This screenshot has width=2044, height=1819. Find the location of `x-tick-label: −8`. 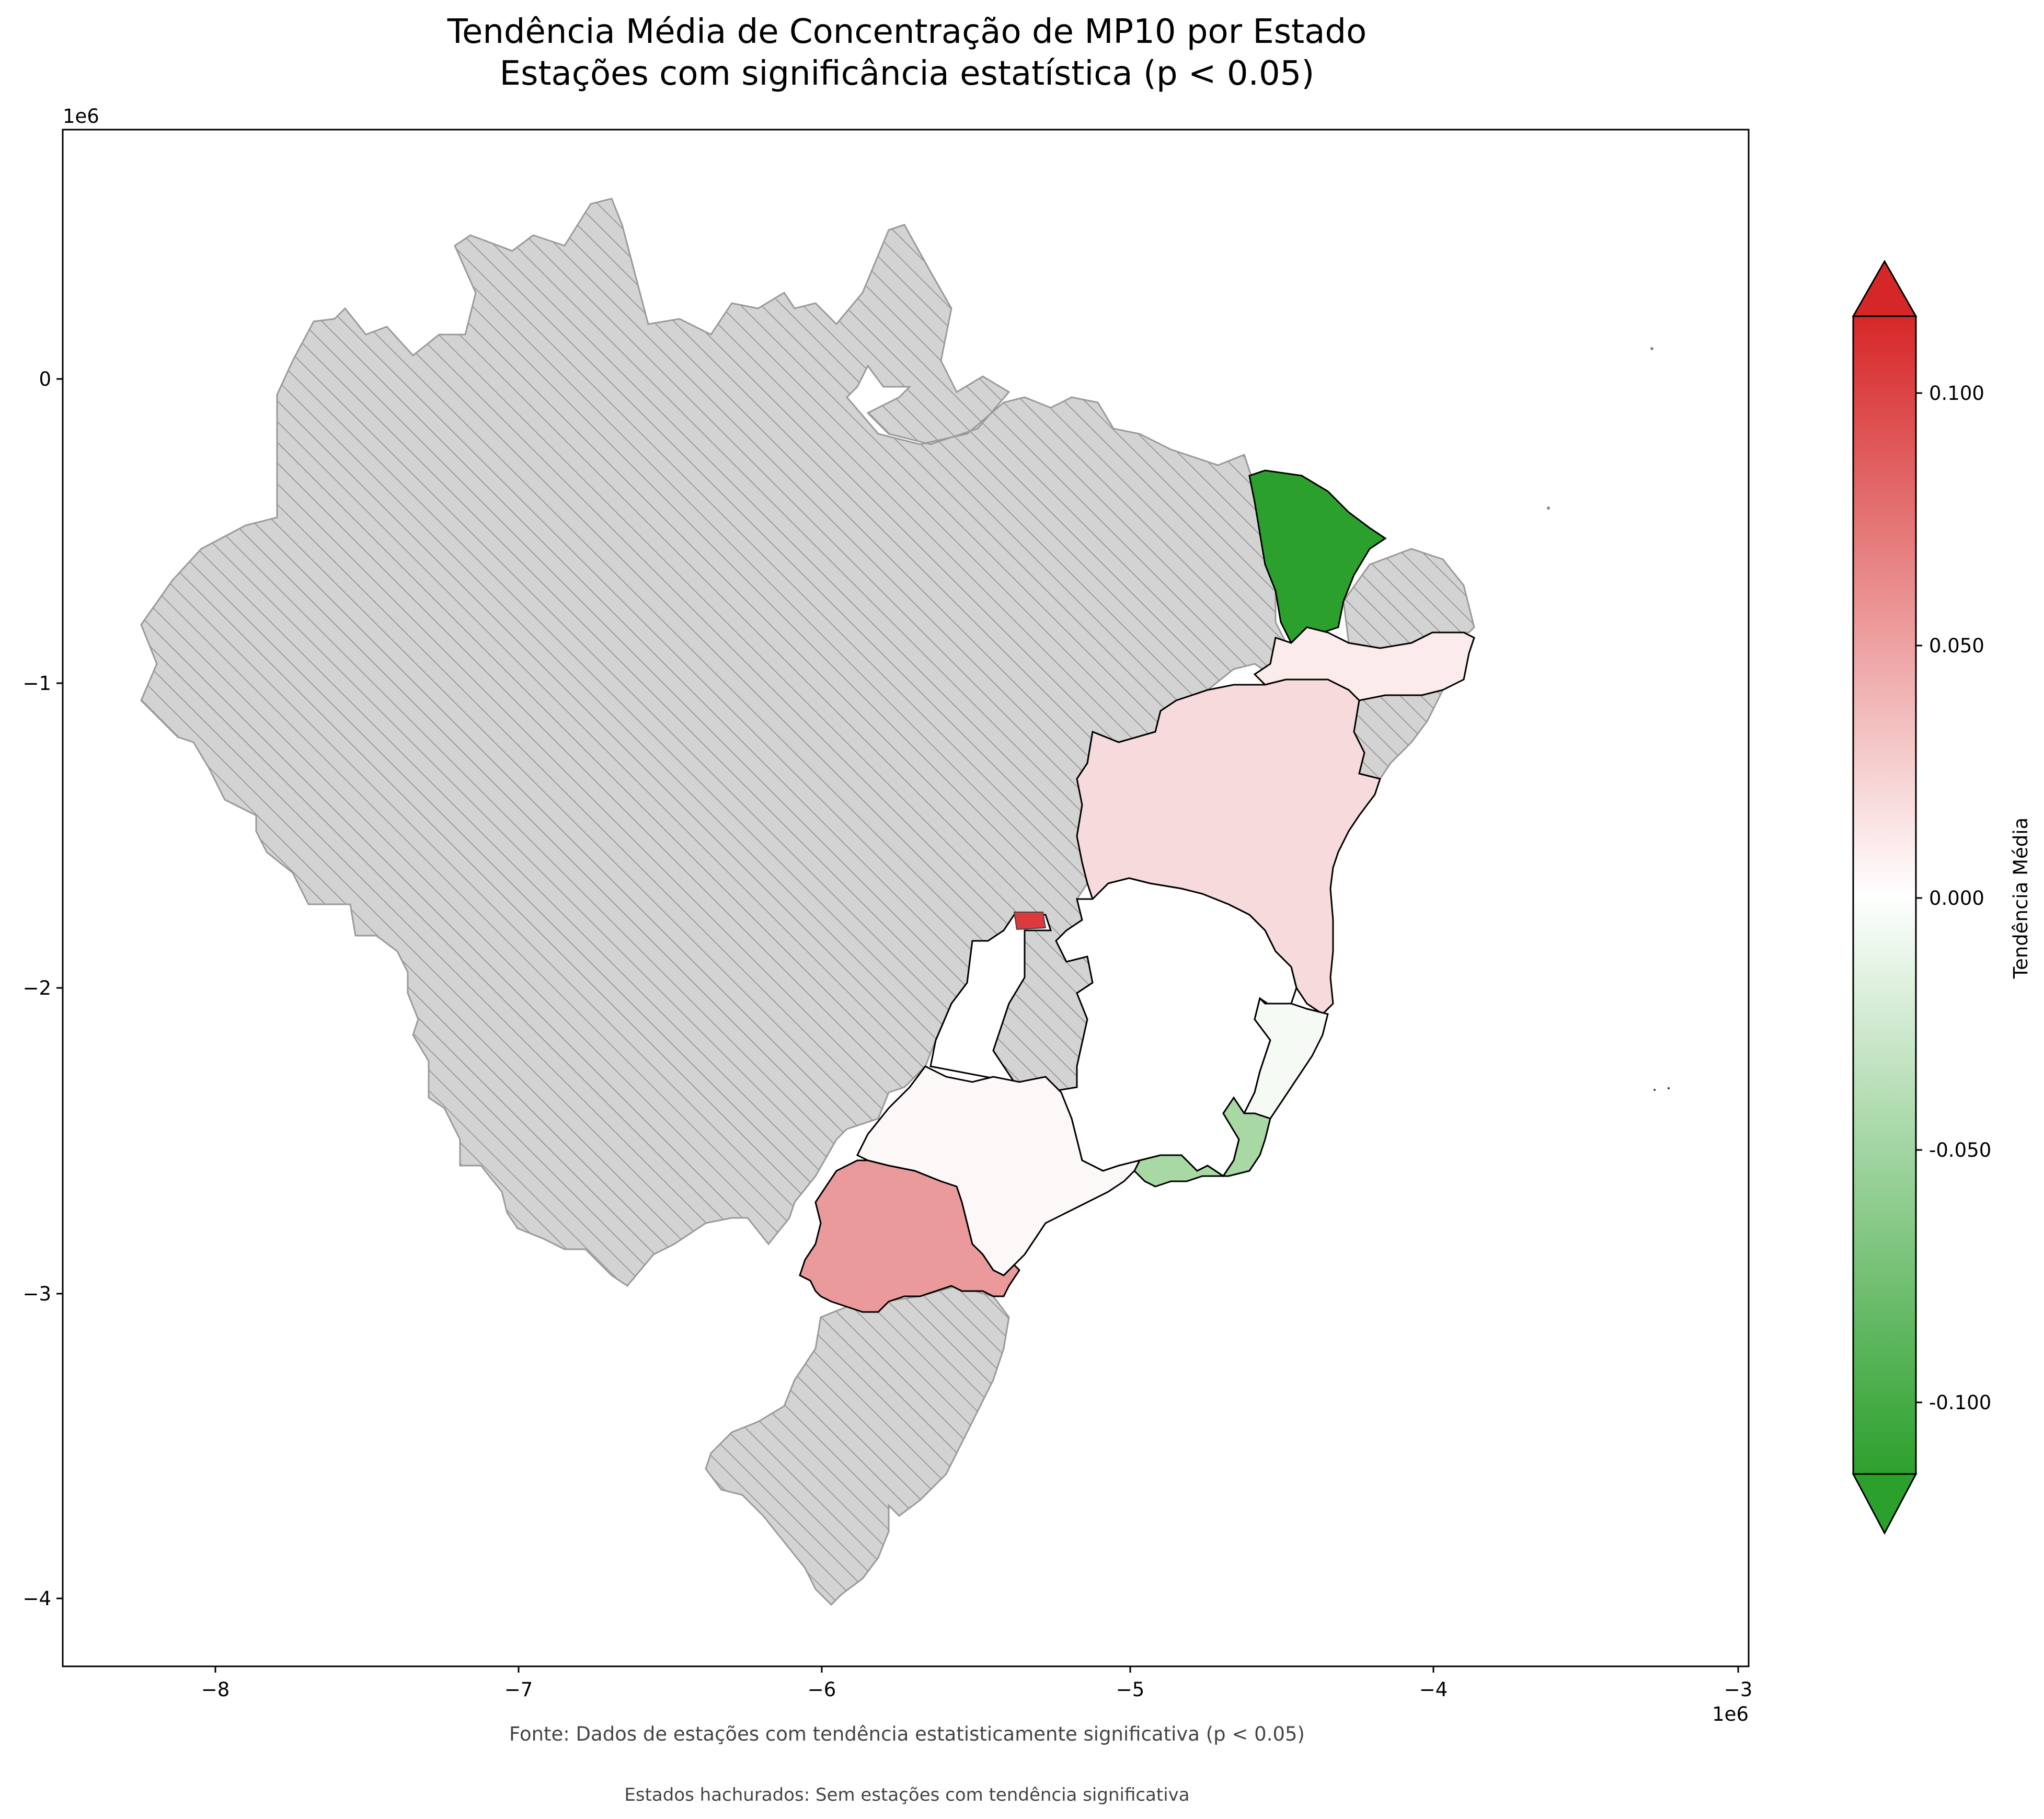

x-tick-label: −8 is located at coordinates (216, 1689).